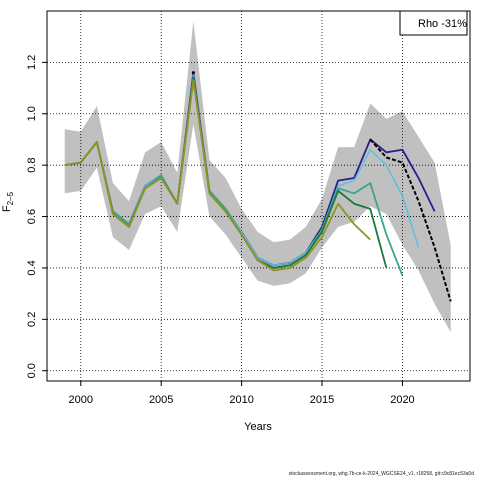 The height and width of the screenshot is (480, 480). Describe the element at coordinates (32, 370) in the screenshot. I see `y-tick-label: 0.0` at that location.